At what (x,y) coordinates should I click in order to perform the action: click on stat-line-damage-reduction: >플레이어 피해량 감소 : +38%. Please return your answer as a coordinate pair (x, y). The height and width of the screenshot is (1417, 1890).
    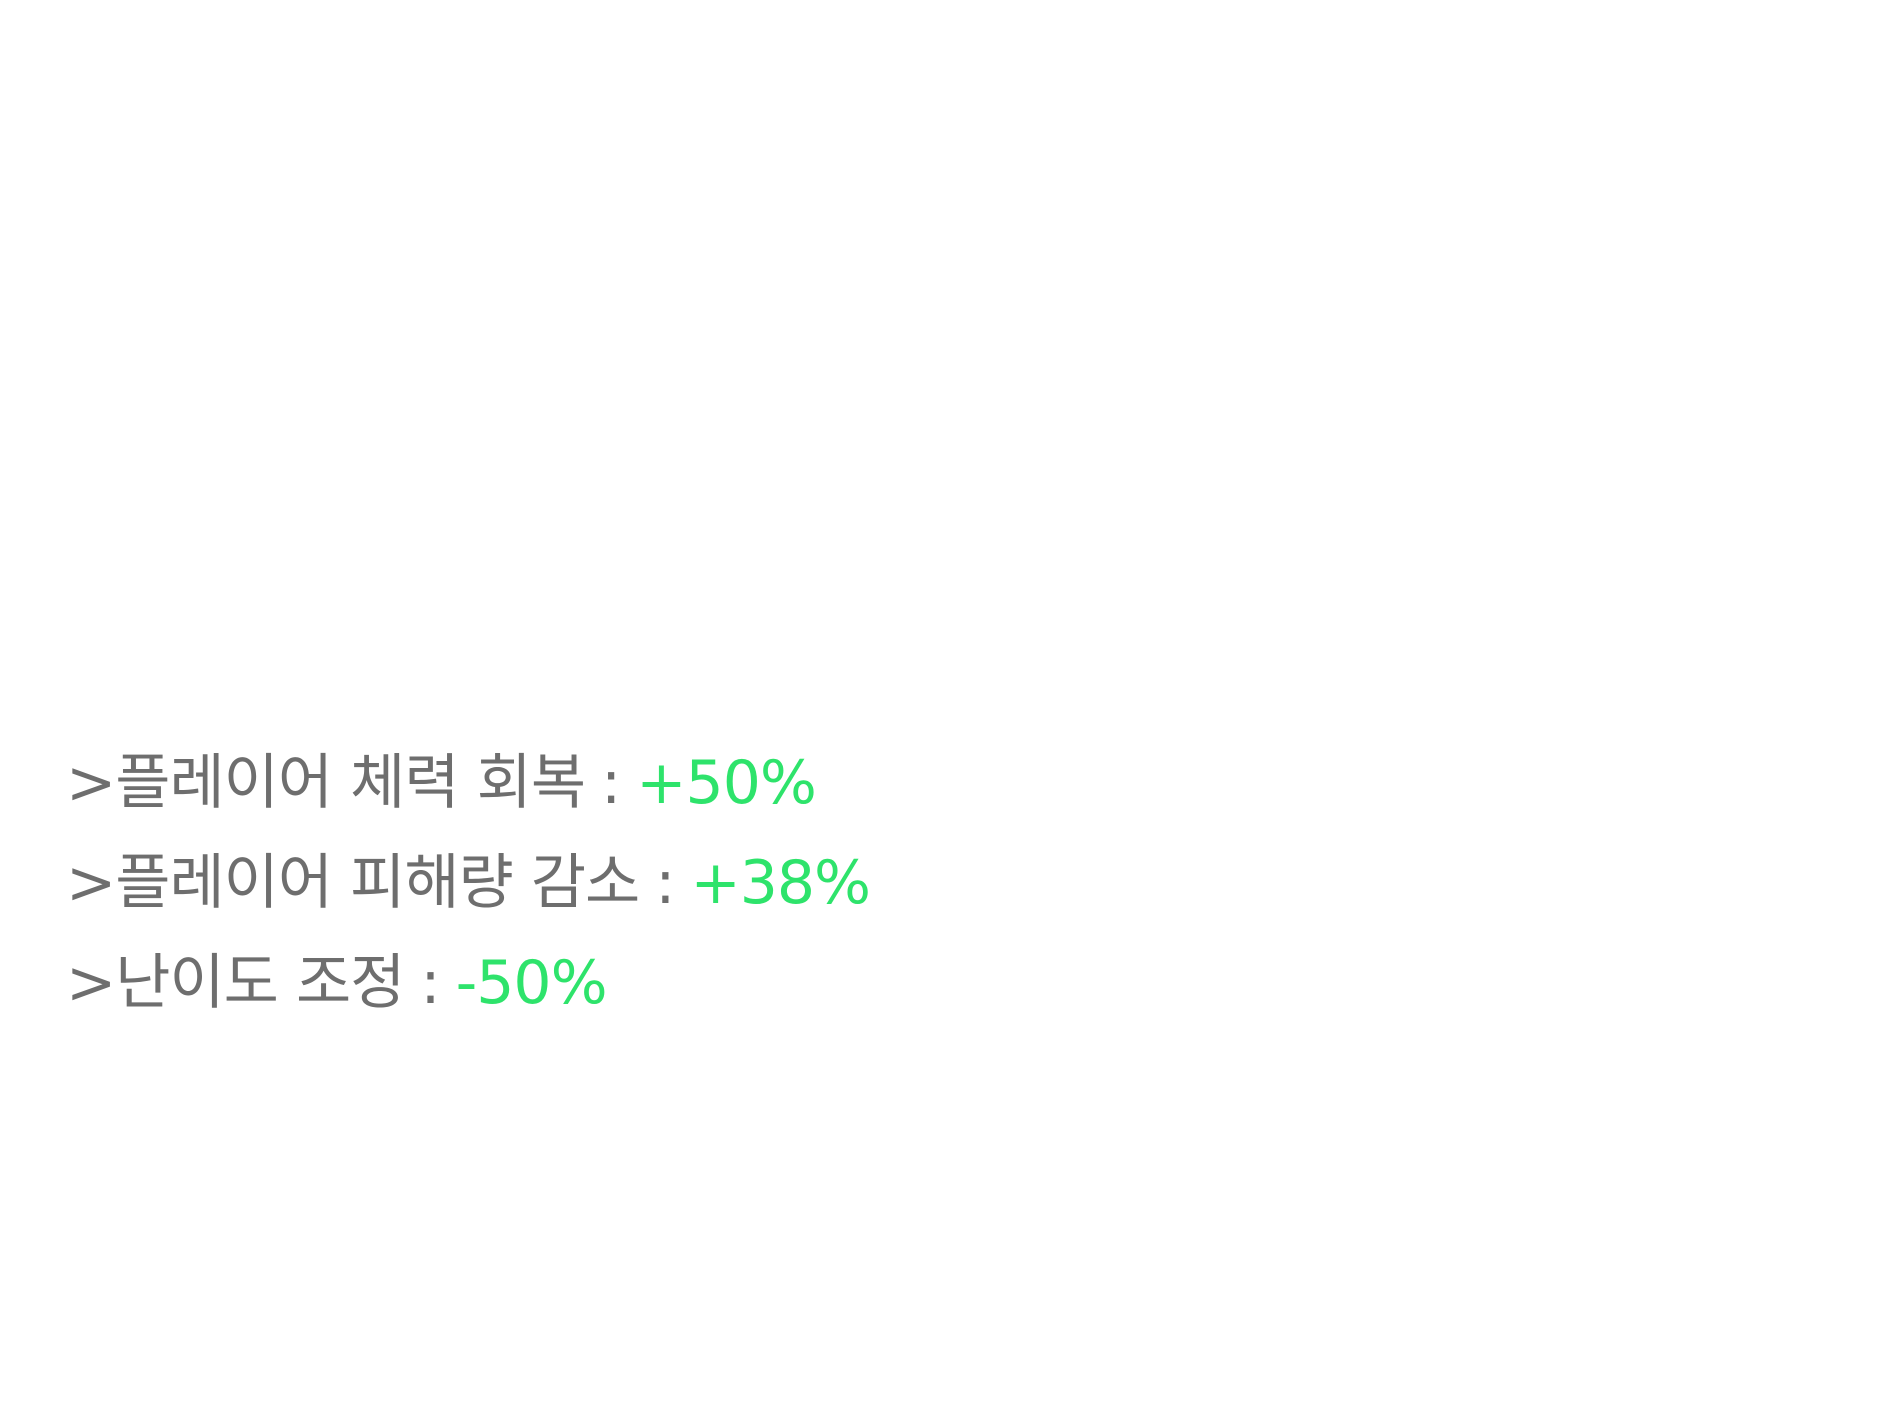
    Looking at the image, I should click on (468, 883).